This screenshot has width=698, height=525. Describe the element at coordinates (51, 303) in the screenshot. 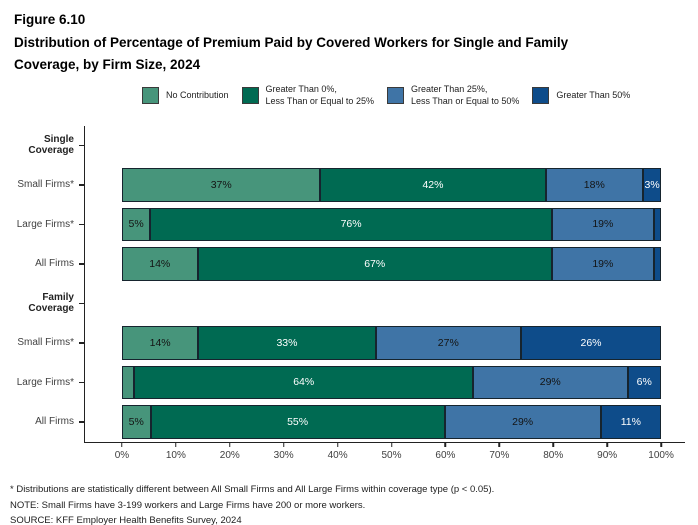

I see `group-label: Family Coverage` at that location.